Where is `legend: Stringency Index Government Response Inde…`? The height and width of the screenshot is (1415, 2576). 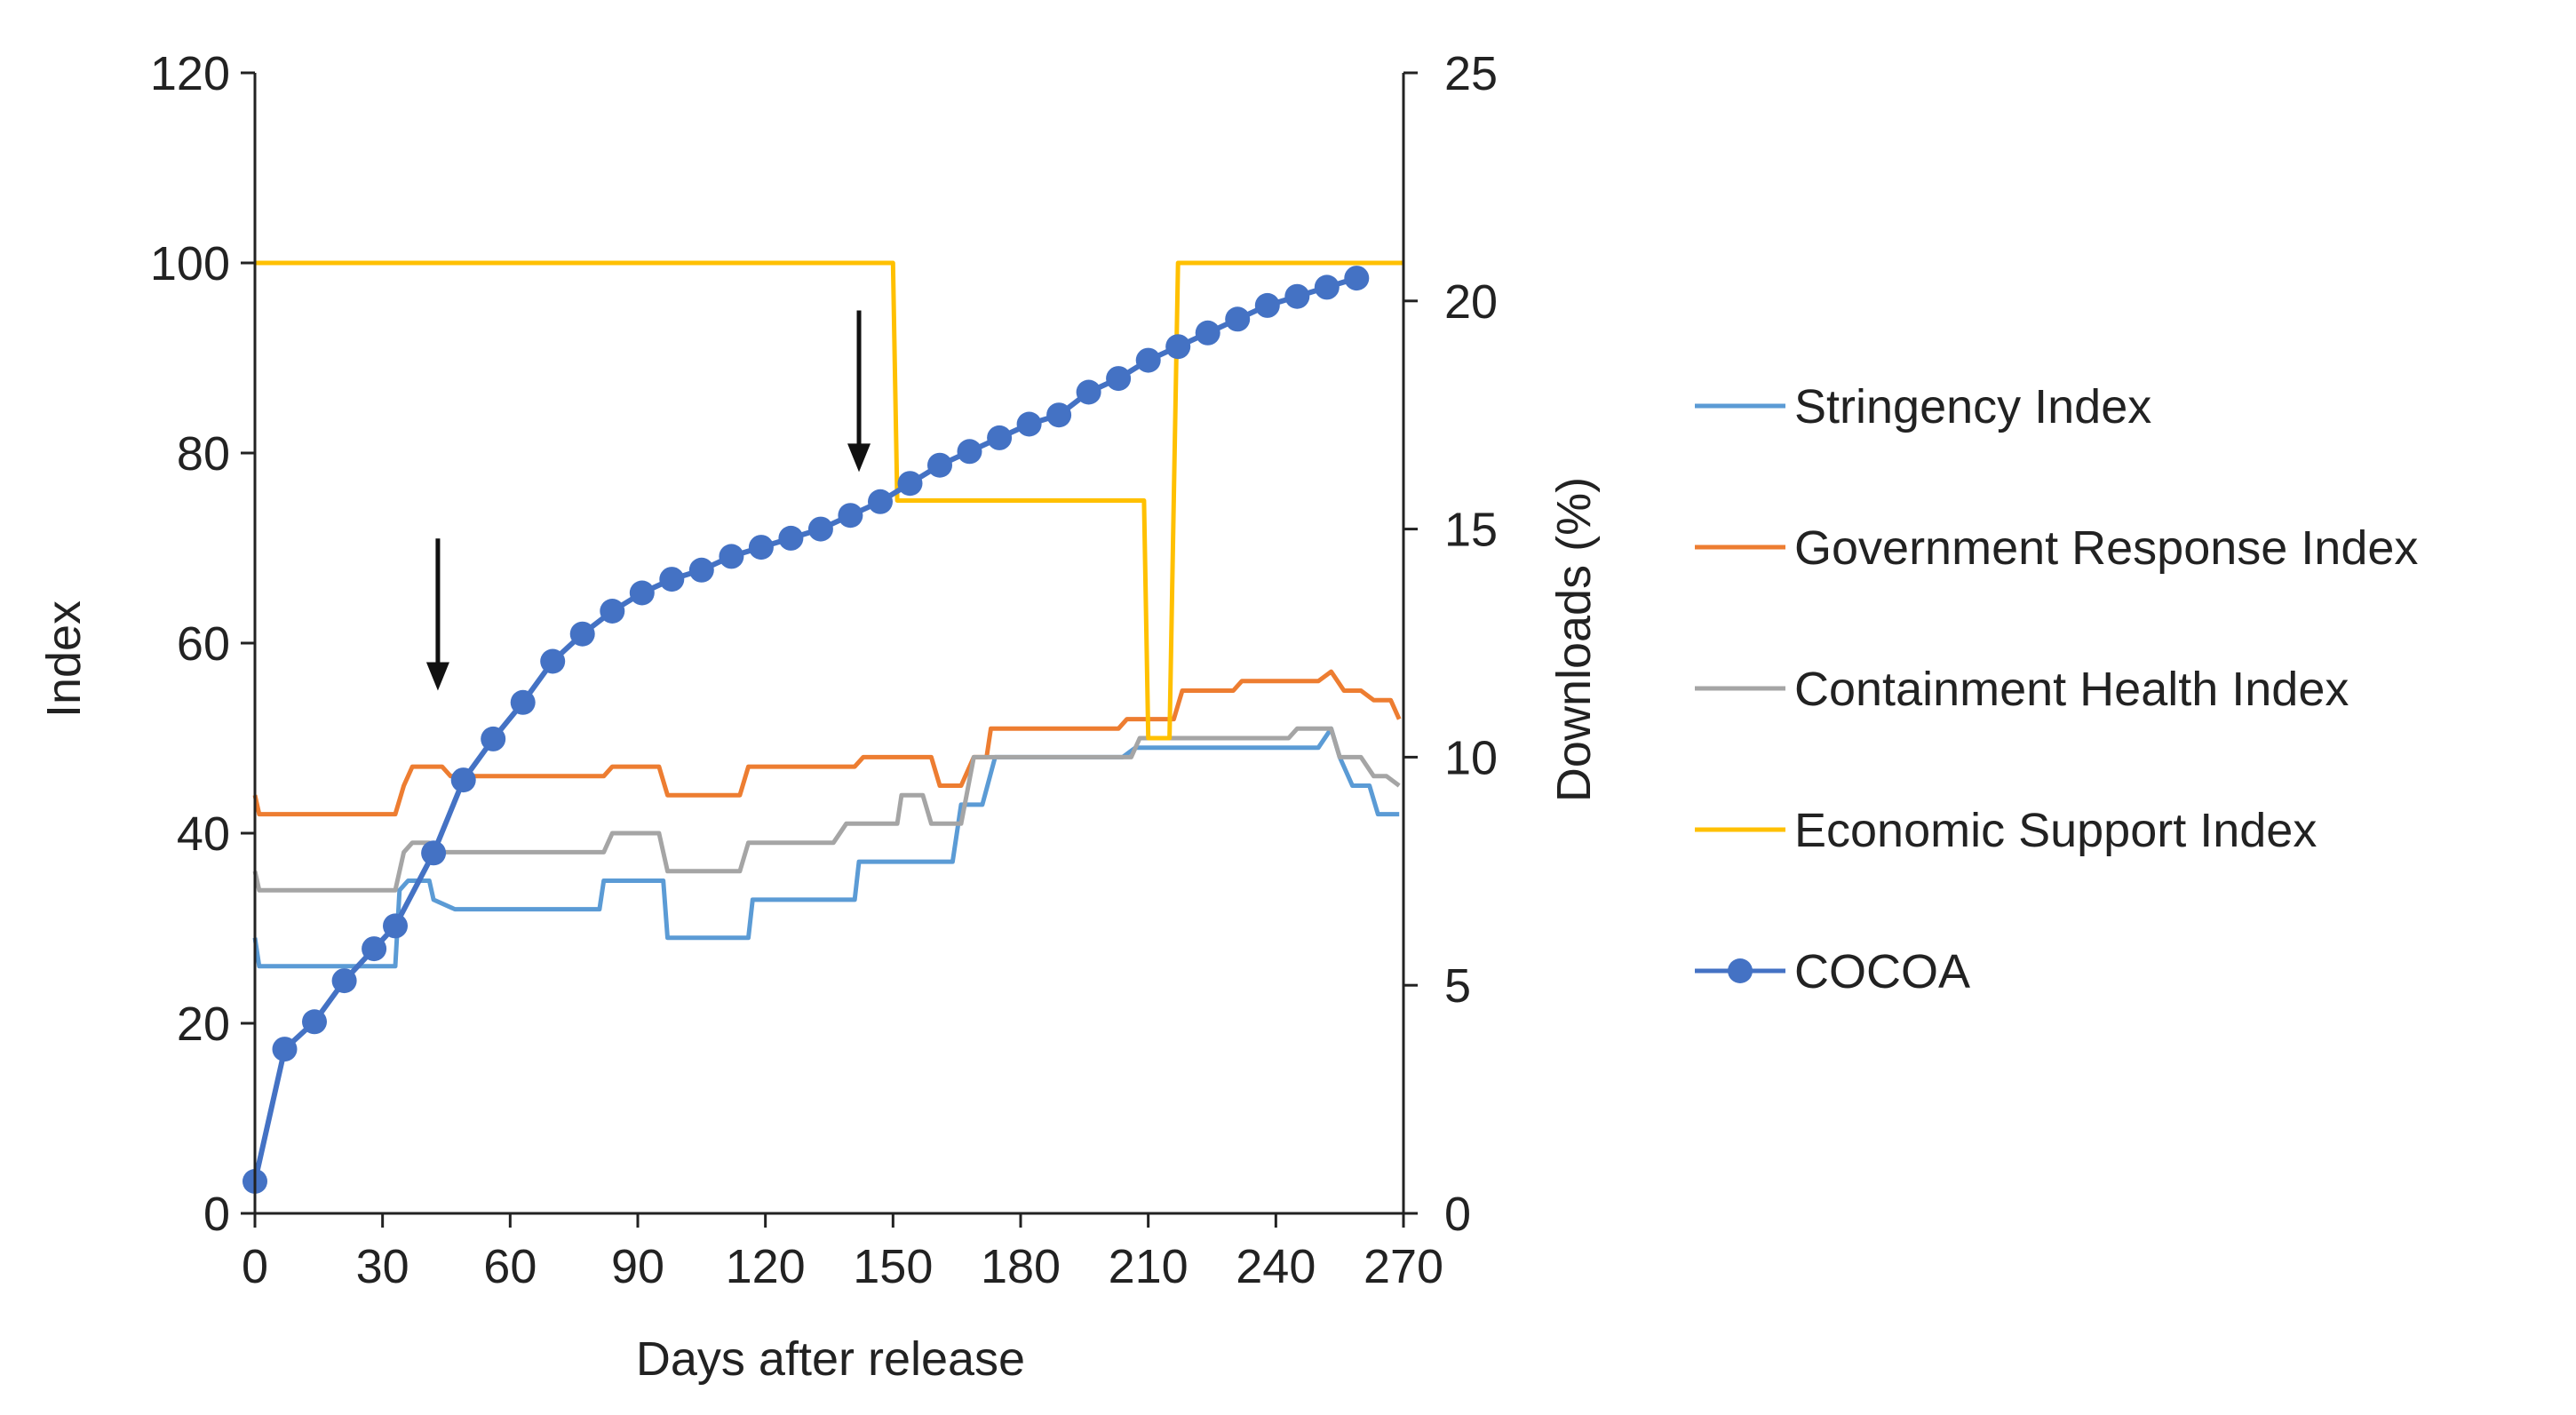 legend: Stringency Index Government Response Inde… is located at coordinates (2056, 689).